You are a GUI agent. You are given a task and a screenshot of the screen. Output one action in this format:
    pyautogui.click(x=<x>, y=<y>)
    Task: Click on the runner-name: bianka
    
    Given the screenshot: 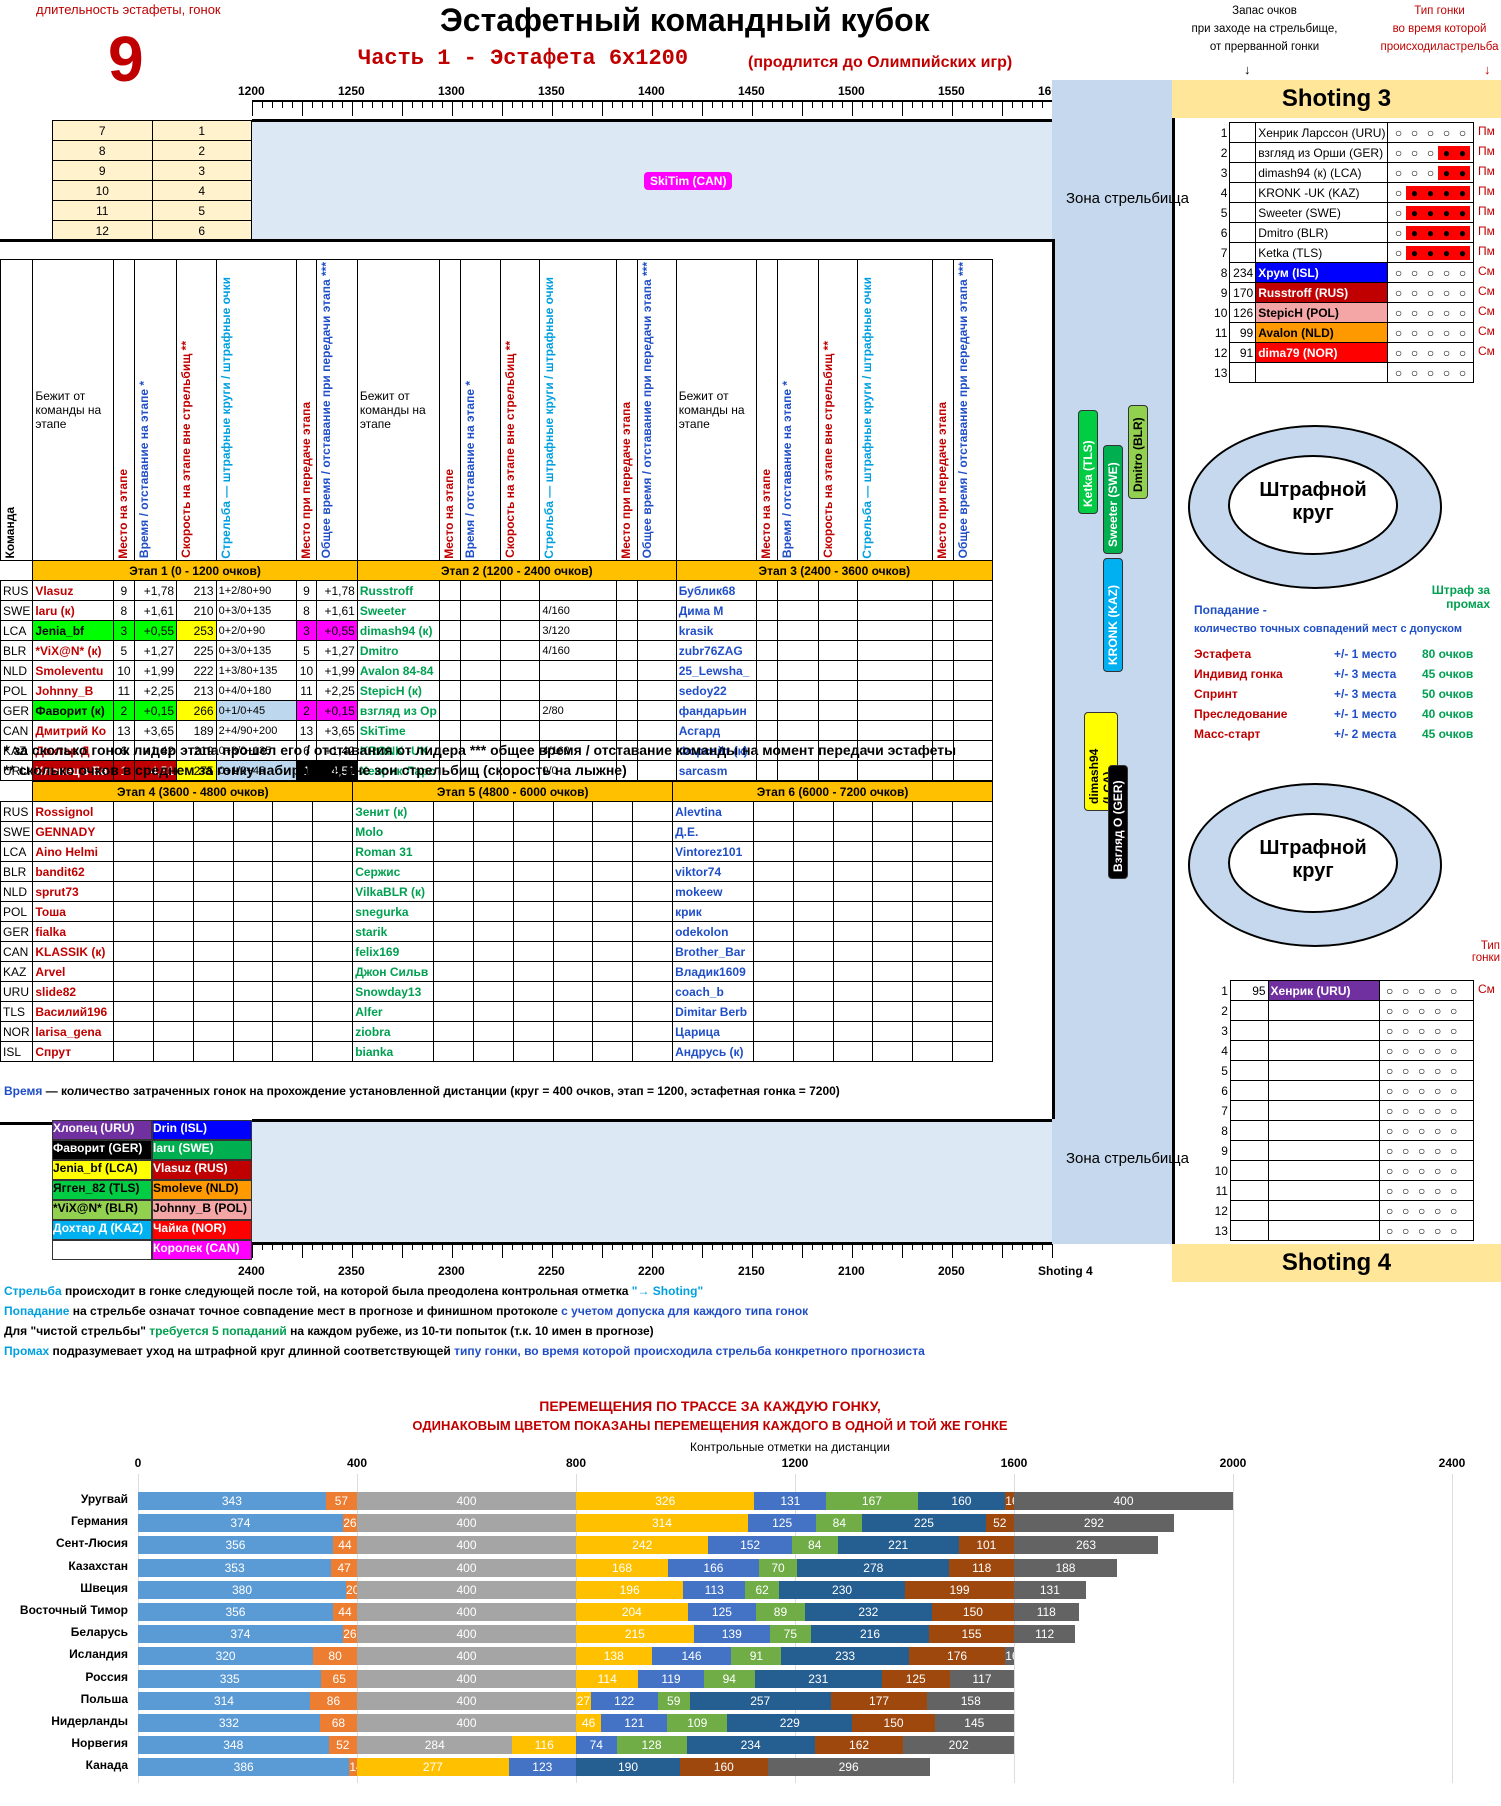 What is the action you would take?
    pyautogui.click(x=393, y=1051)
    